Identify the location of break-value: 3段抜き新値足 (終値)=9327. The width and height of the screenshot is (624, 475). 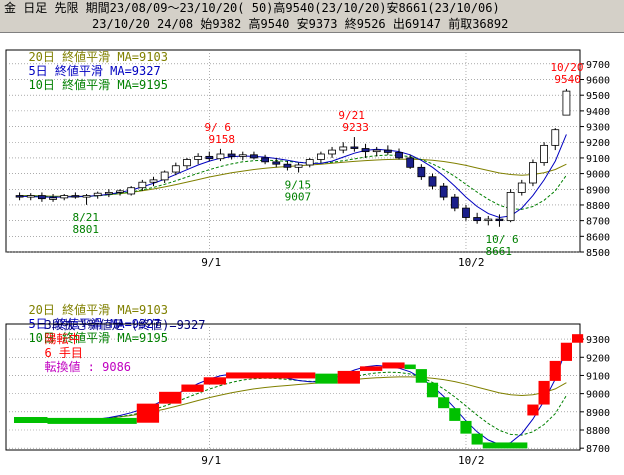
(125, 325).